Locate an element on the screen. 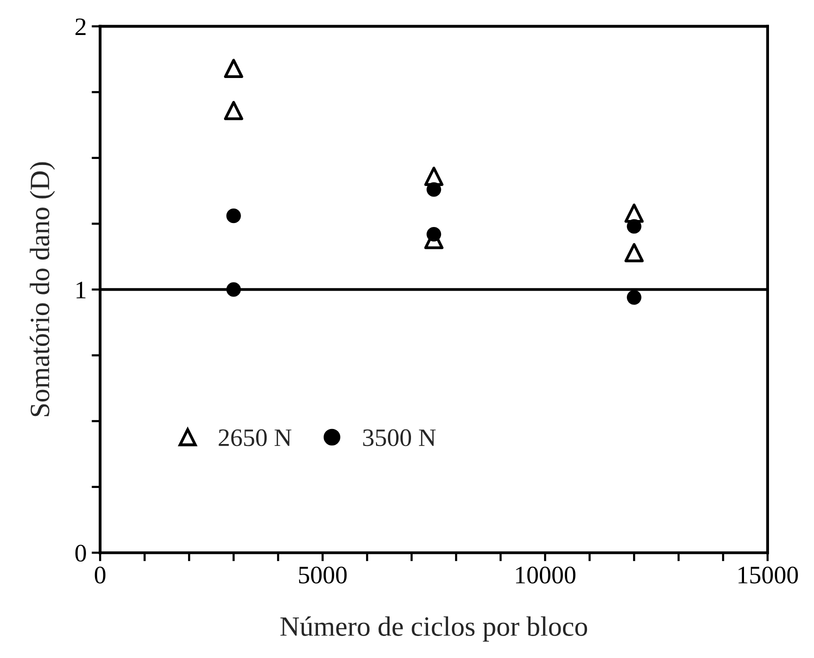 This screenshot has height=658, width=814. y-tick-label: 1 is located at coordinates (81, 290).